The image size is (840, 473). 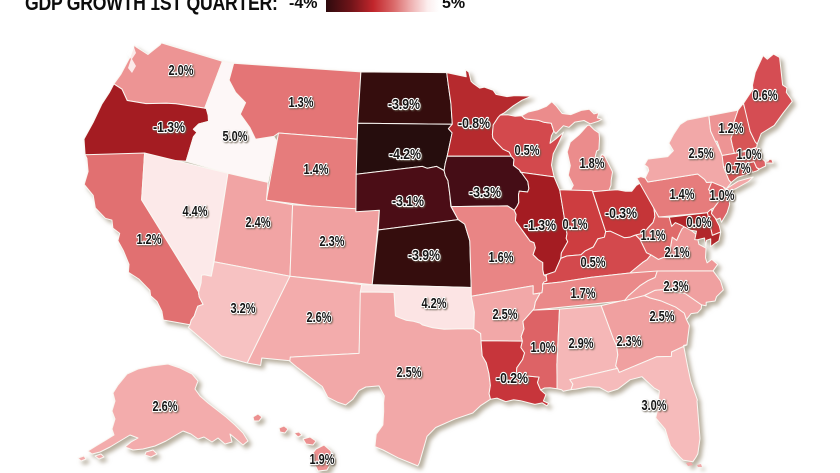 I want to click on svg-text: -0.8%, so click(x=474, y=123).